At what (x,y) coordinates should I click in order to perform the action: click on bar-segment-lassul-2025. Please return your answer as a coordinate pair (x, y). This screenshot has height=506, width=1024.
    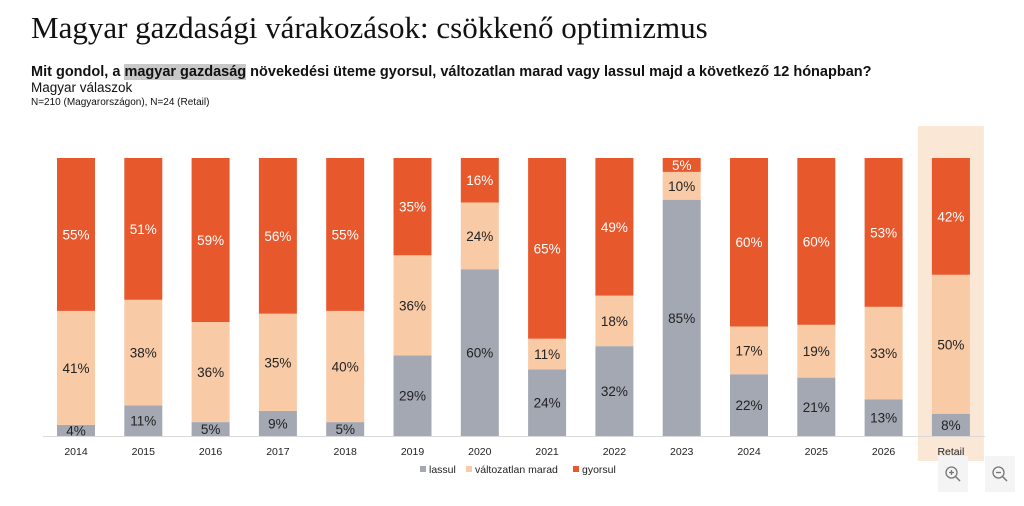
    Looking at the image, I should click on (816, 406).